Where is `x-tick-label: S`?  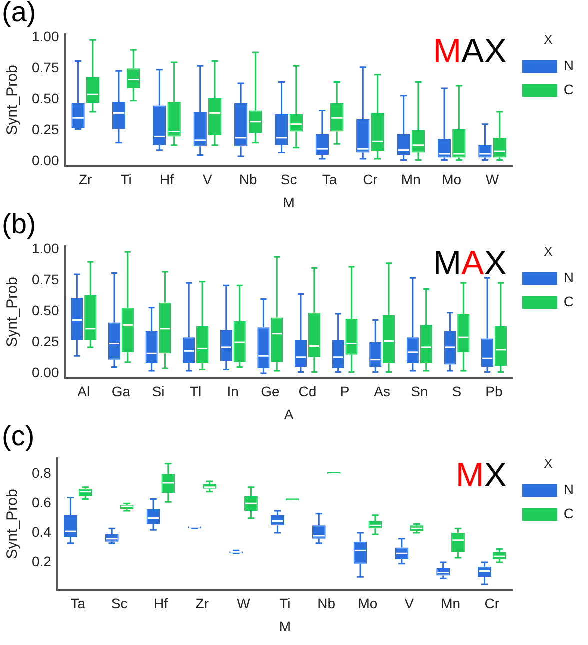 x-tick-label: S is located at coordinates (457, 392).